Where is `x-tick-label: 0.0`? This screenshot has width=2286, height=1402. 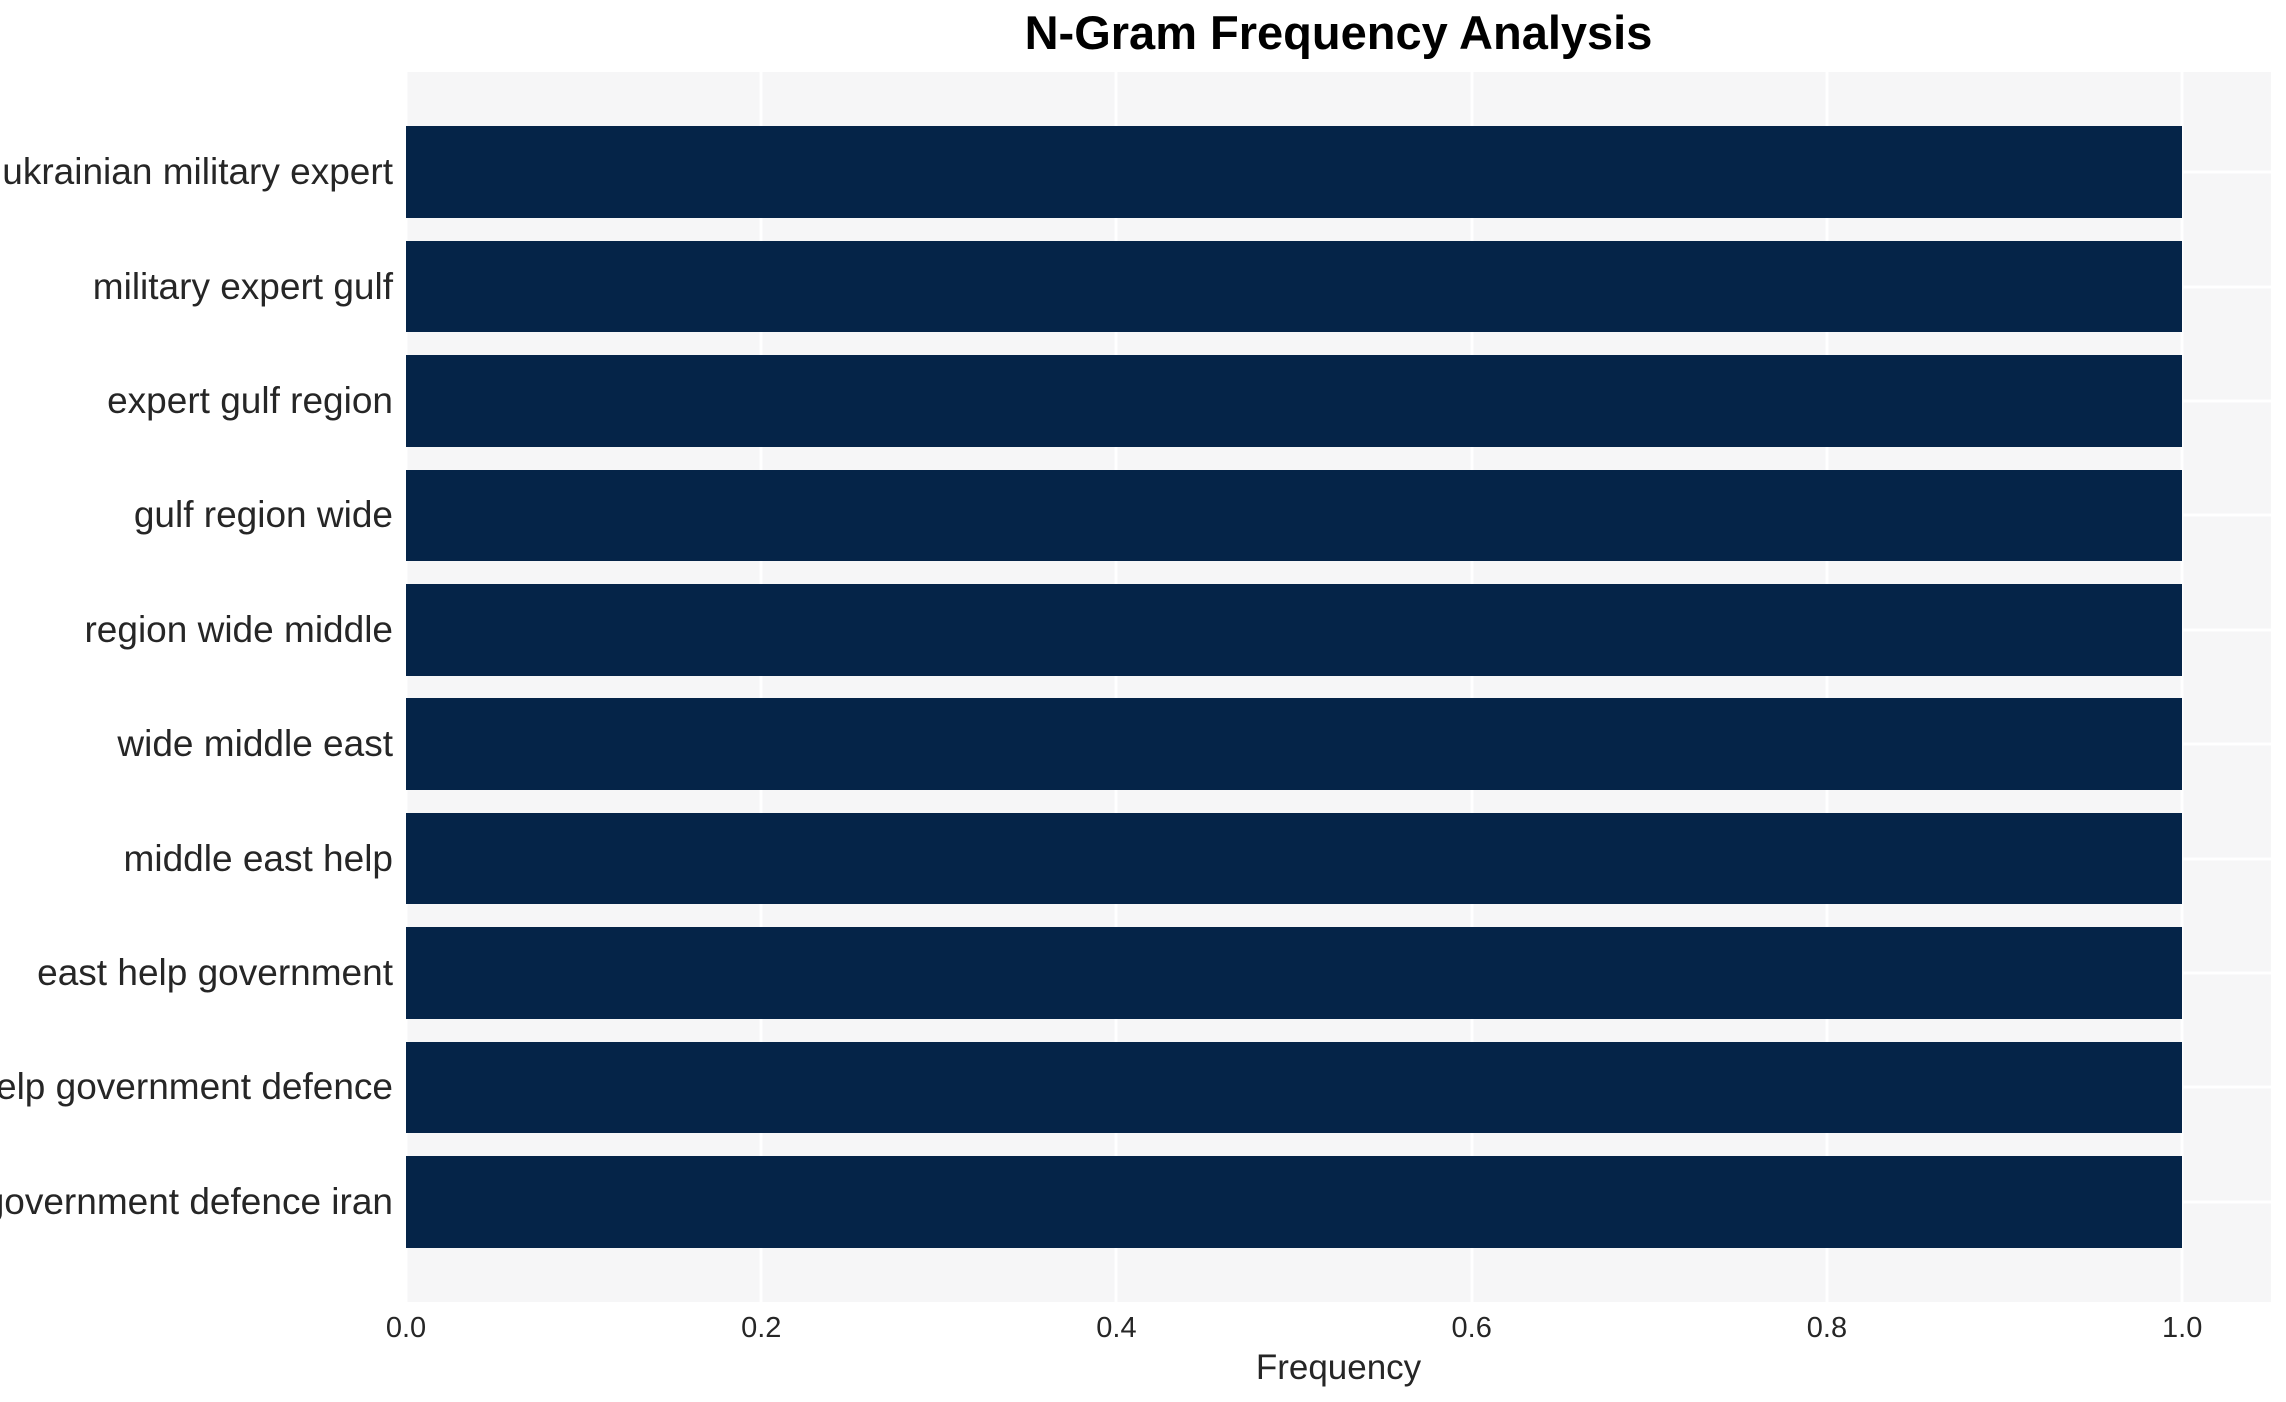 x-tick-label: 0.0 is located at coordinates (406, 1328).